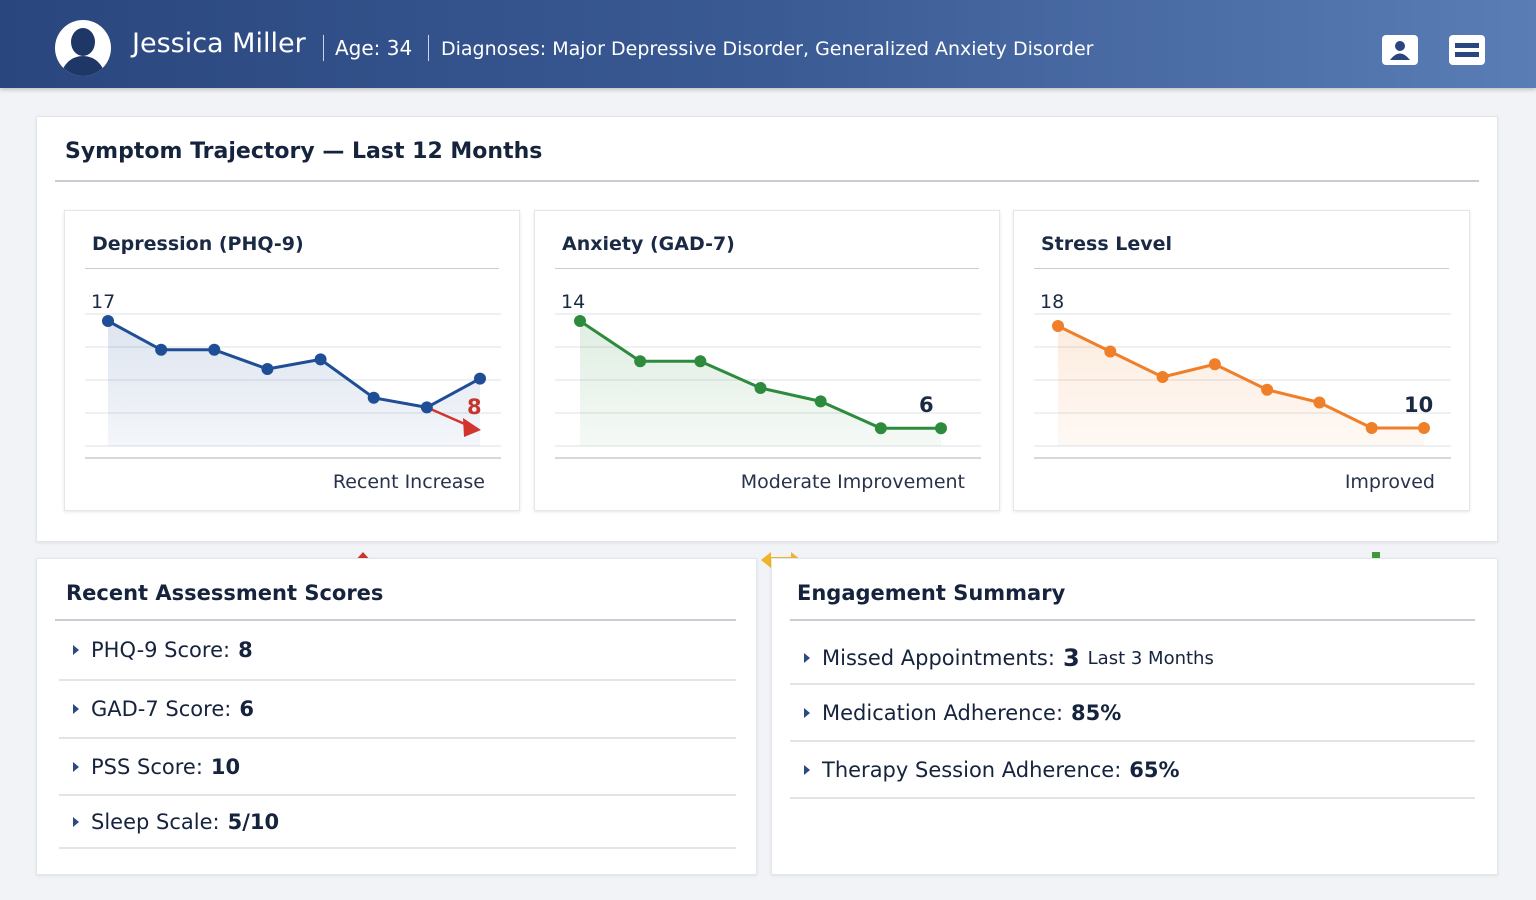 This screenshot has width=1536, height=900. I want to click on section-title: Symptom Trajectory — Last 12 Months, so click(304, 151).